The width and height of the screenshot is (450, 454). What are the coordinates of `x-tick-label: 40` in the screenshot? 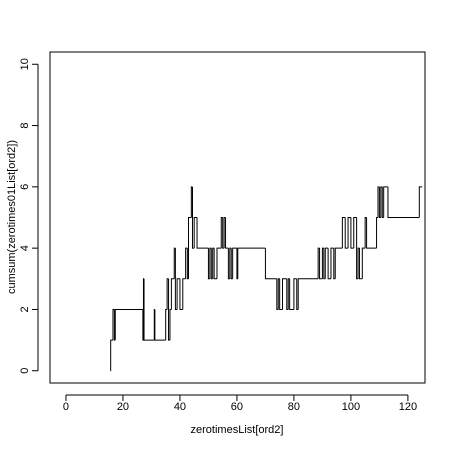 It's located at (180, 407).